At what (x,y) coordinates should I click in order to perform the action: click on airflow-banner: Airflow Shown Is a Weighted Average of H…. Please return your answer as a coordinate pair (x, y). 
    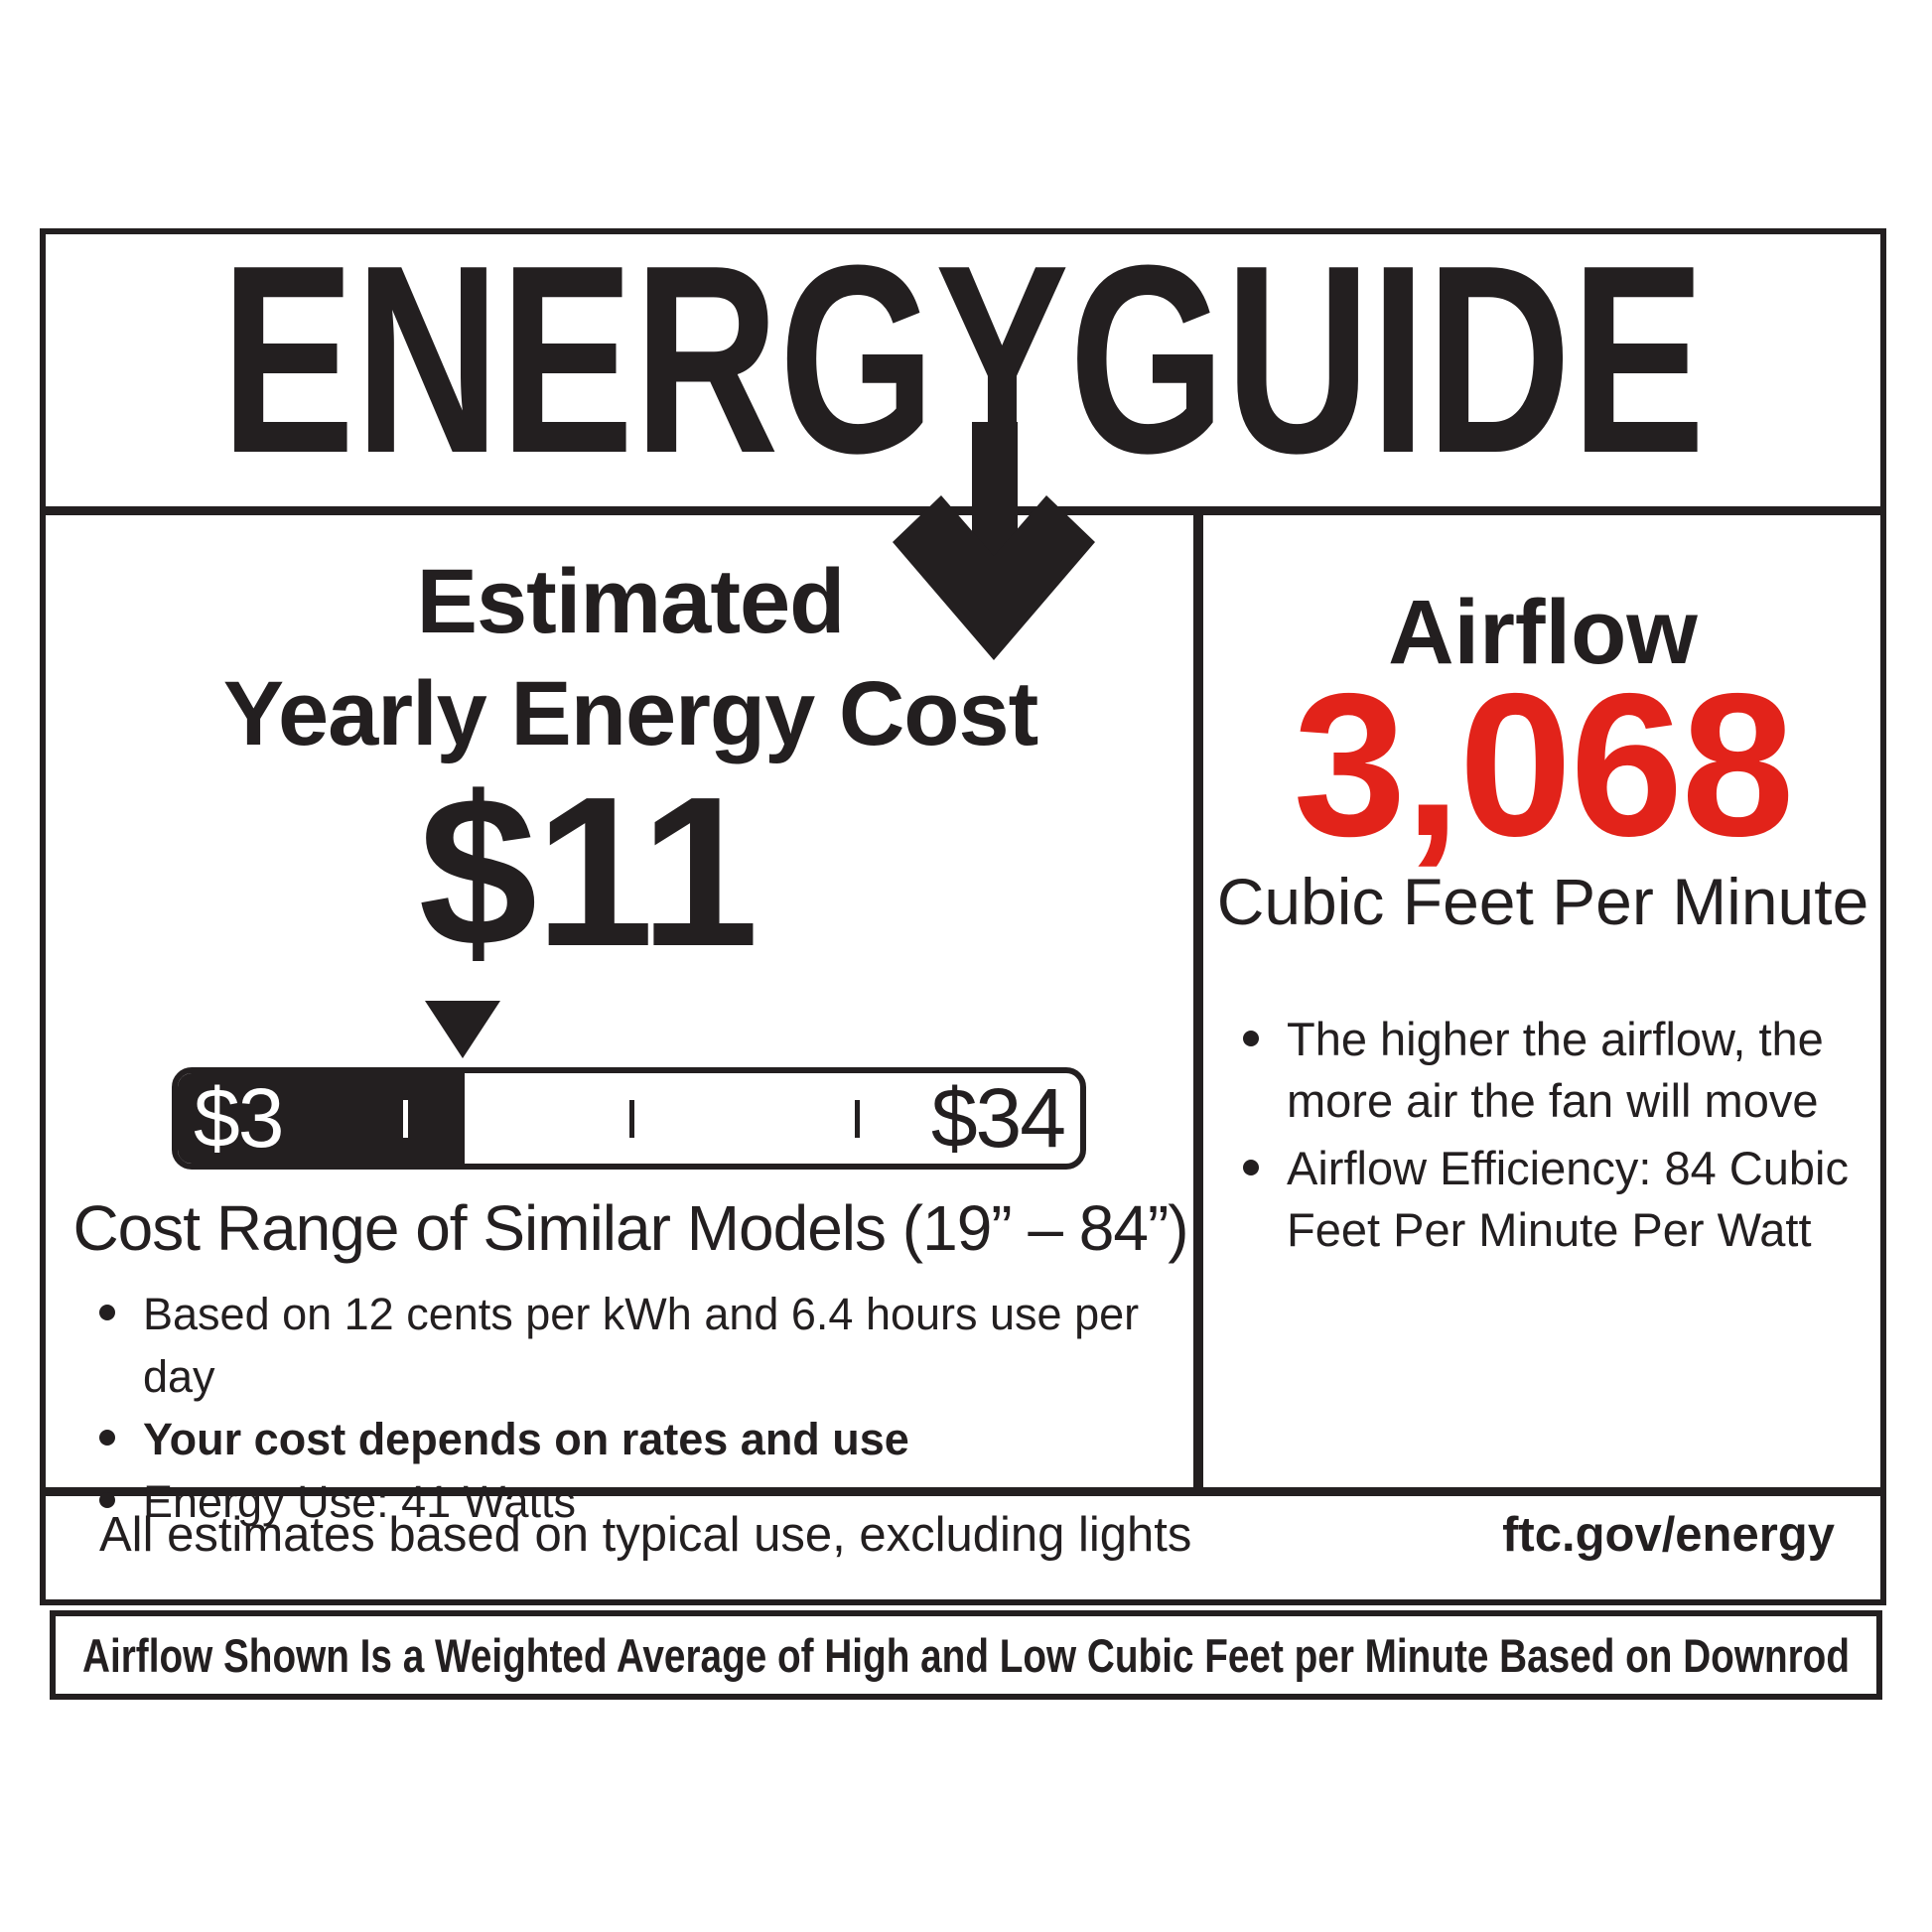
    Looking at the image, I should click on (966, 1655).